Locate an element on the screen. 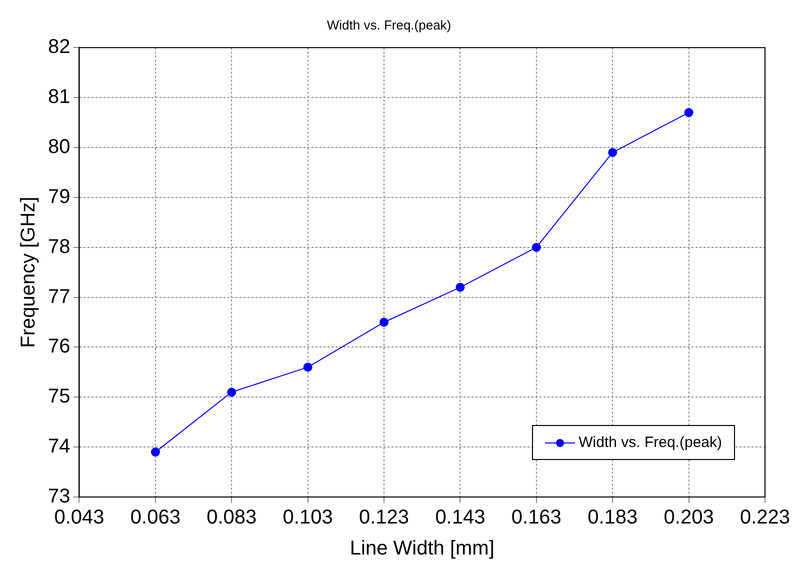 The height and width of the screenshot is (578, 803). legend-label: Width vs. Freq.(peak) is located at coordinates (650, 442).